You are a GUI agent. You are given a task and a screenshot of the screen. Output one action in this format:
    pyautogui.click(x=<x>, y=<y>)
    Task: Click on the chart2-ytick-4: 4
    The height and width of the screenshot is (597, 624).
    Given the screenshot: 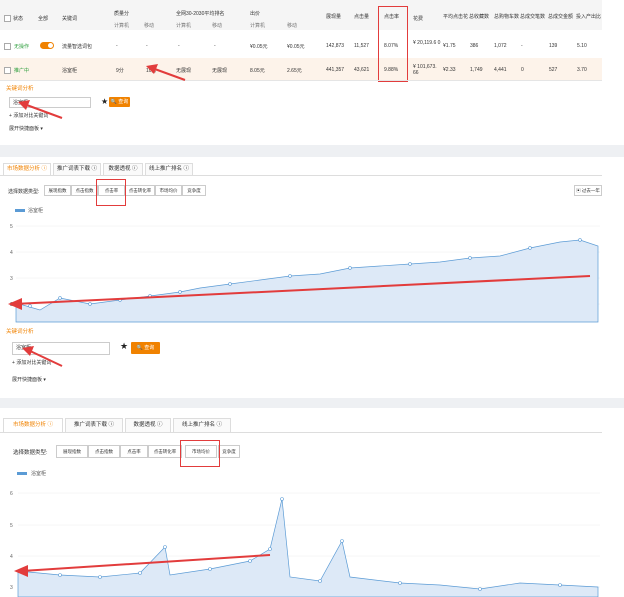 What is the action you would take?
    pyautogui.click(x=11, y=557)
    